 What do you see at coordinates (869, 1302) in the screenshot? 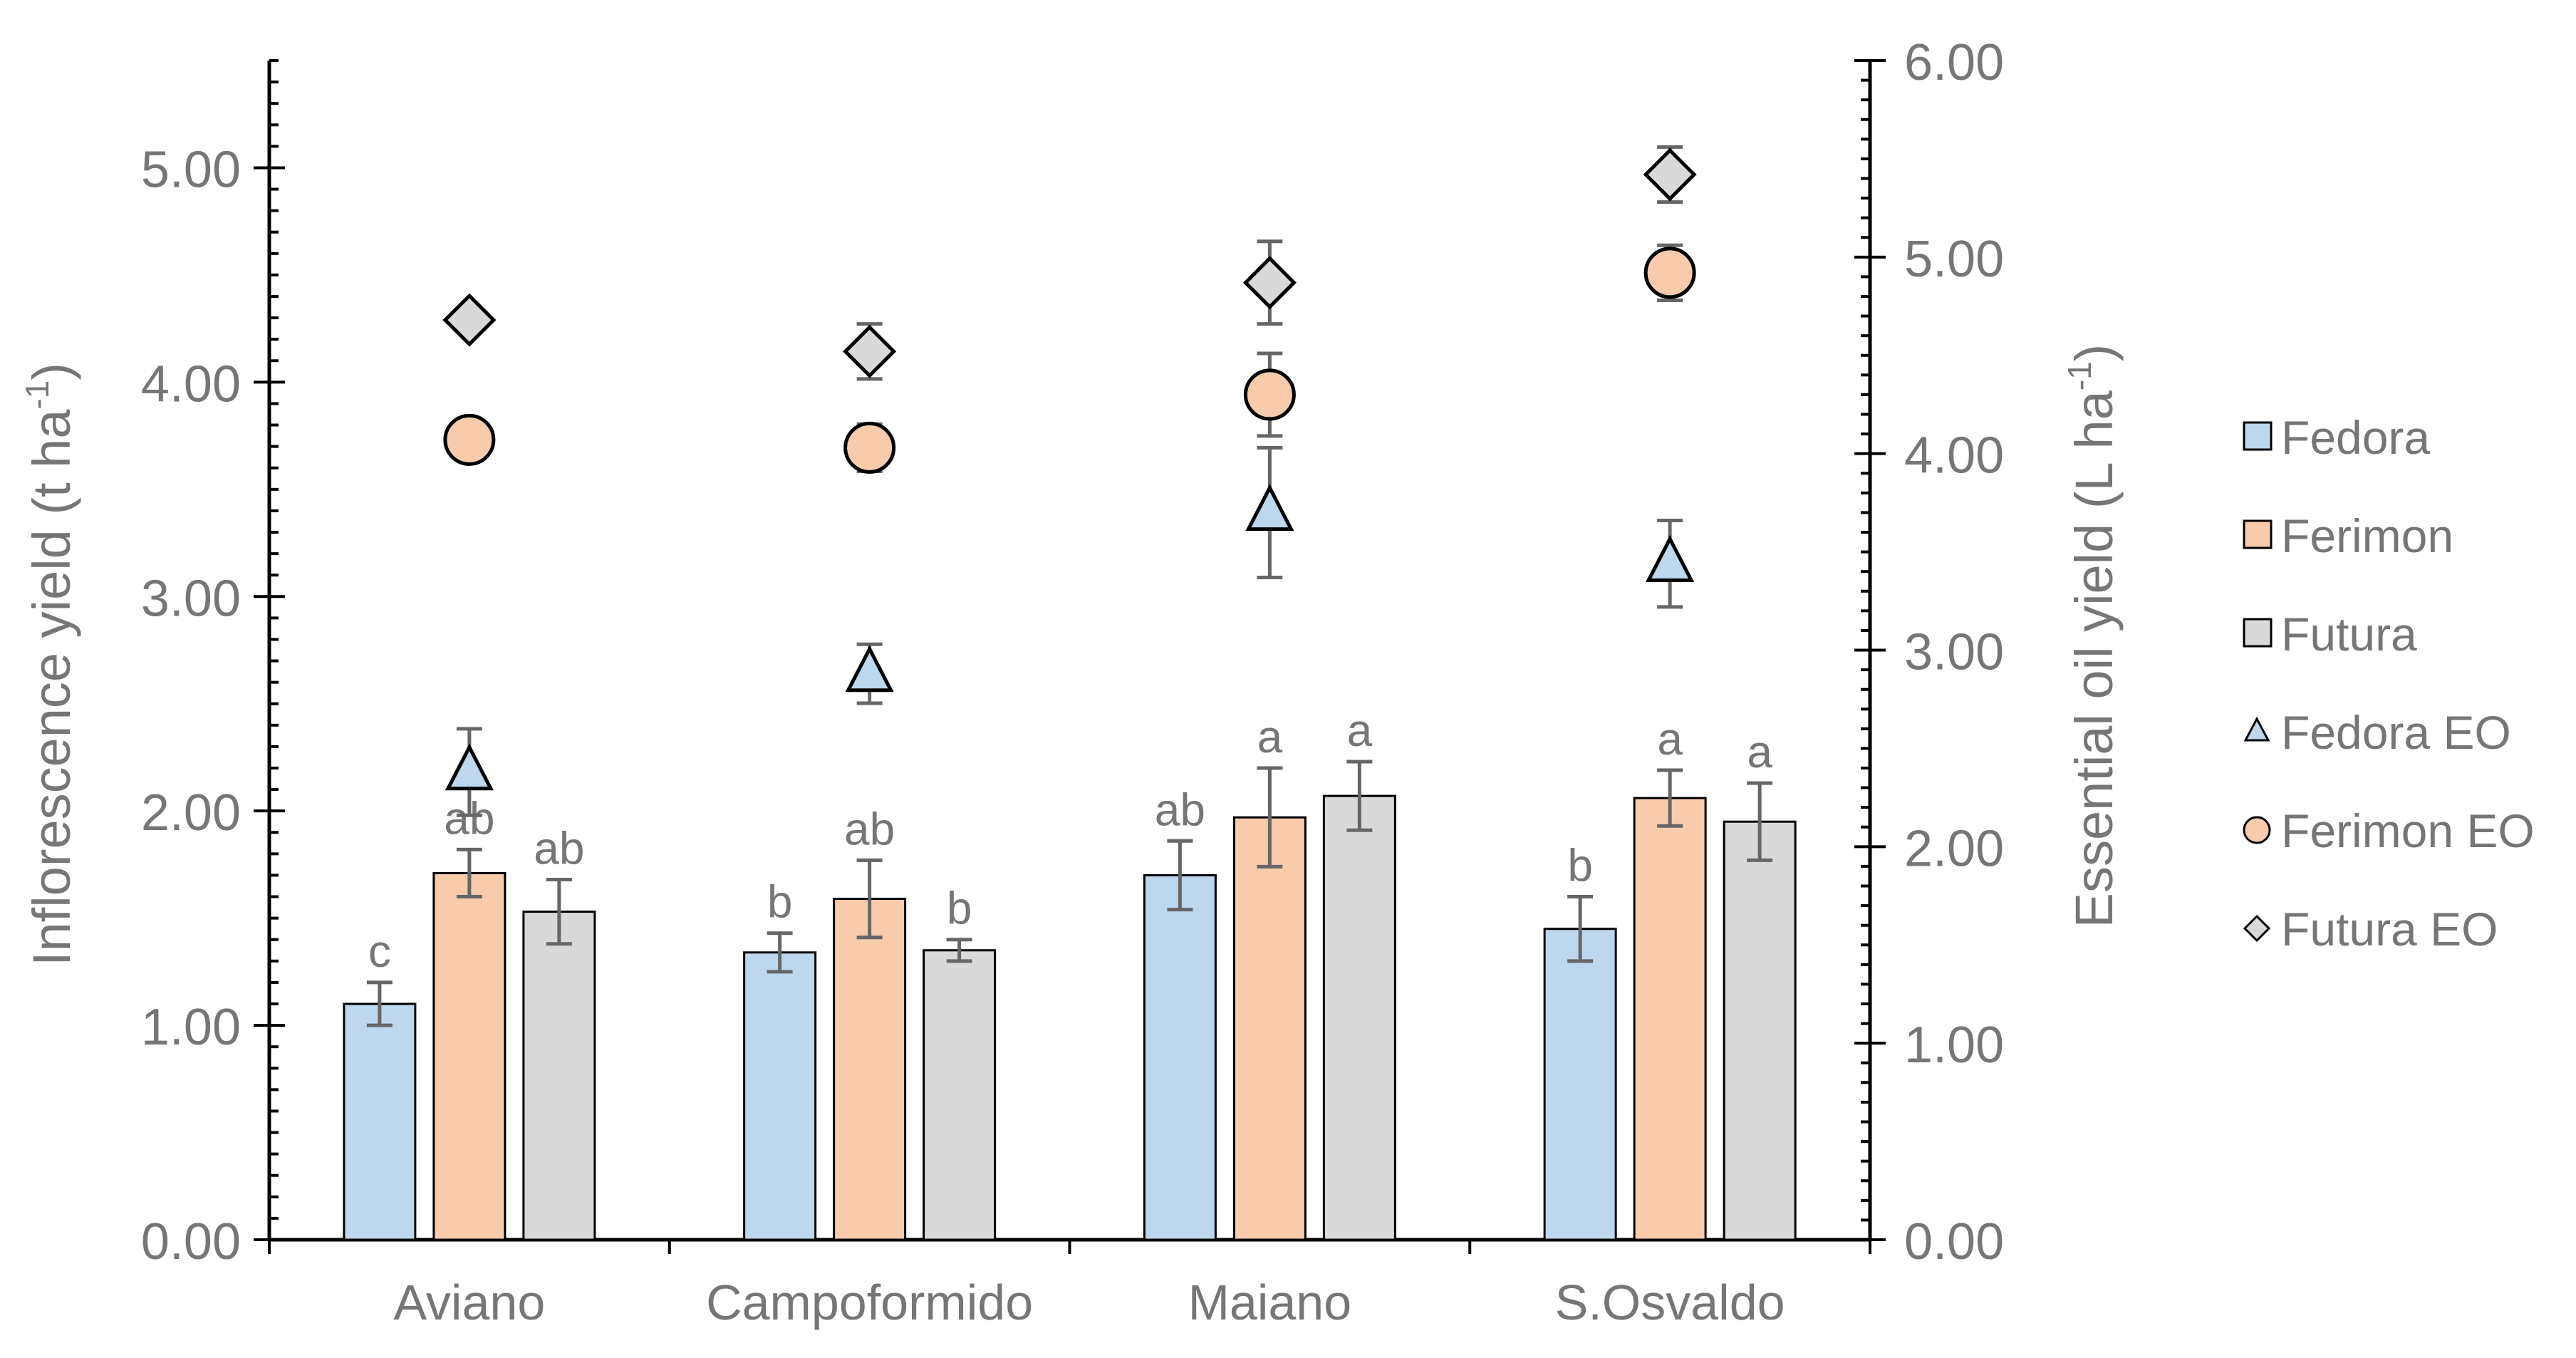
I see `x-tick-label: Campoformido` at bounding box center [869, 1302].